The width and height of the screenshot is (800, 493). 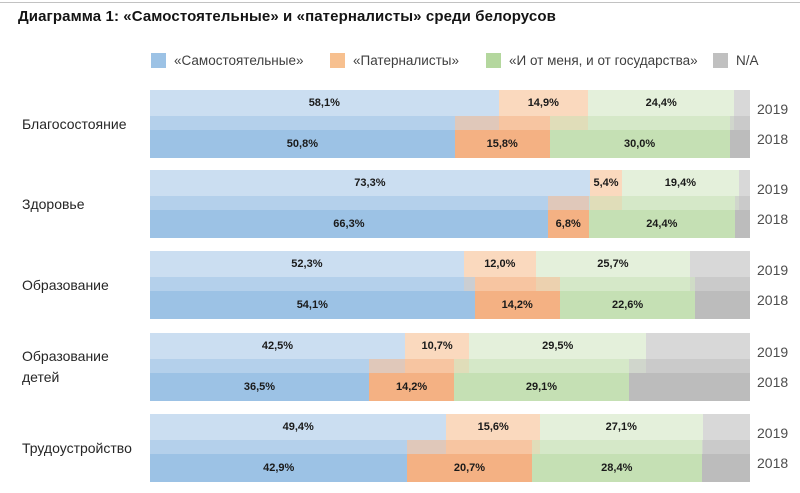 I want to click on bar-row-2018: 42,9% 20,7% 28,4%, so click(x=450, y=468).